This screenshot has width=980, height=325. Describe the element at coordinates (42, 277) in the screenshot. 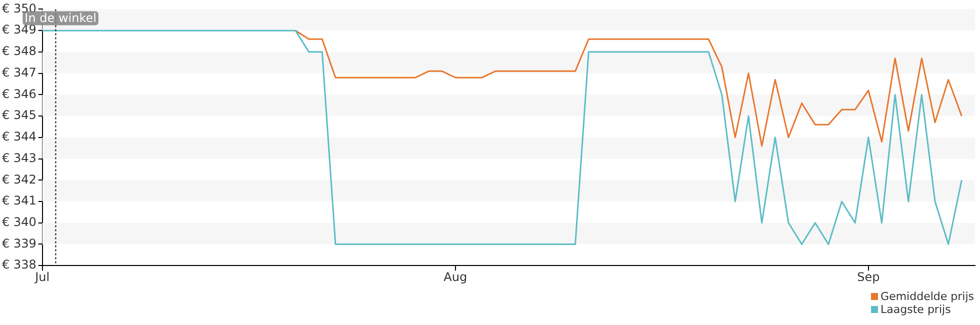

I see `x-tick-label: Jul` at that location.